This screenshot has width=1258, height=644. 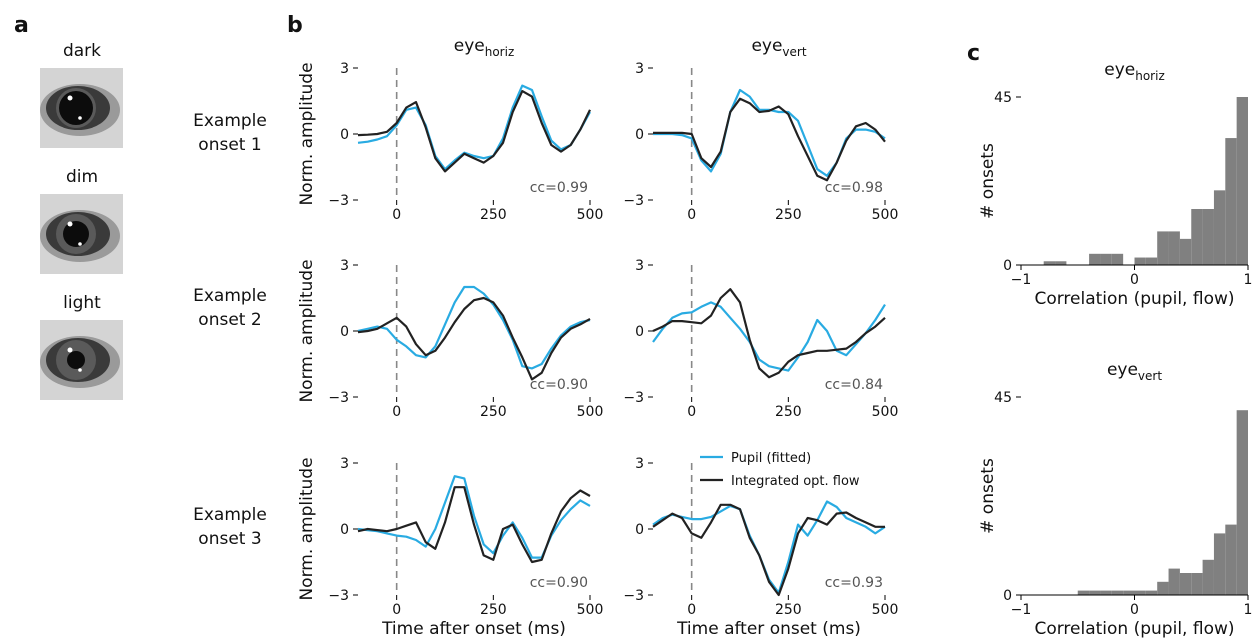 I want to click on row-label: onset 2, so click(x=229, y=320).